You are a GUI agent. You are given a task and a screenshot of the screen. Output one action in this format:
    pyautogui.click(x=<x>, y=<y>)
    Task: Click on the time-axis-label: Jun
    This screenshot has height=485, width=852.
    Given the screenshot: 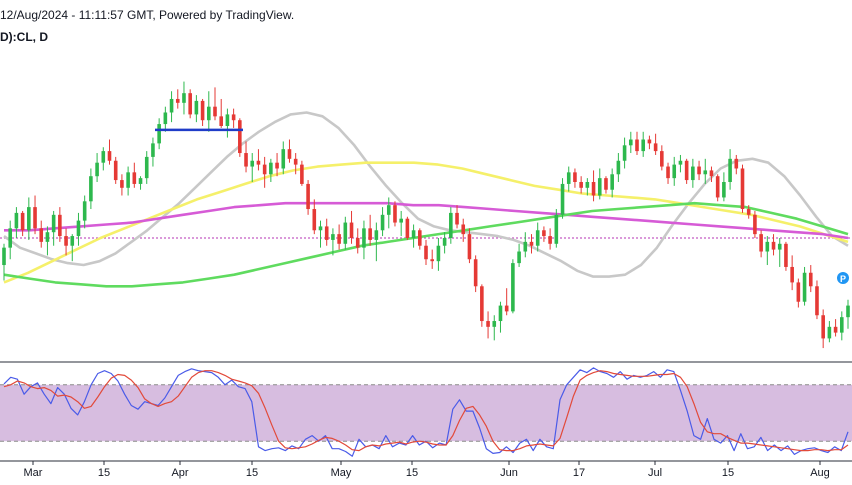 What is the action you would take?
    pyautogui.click(x=509, y=473)
    